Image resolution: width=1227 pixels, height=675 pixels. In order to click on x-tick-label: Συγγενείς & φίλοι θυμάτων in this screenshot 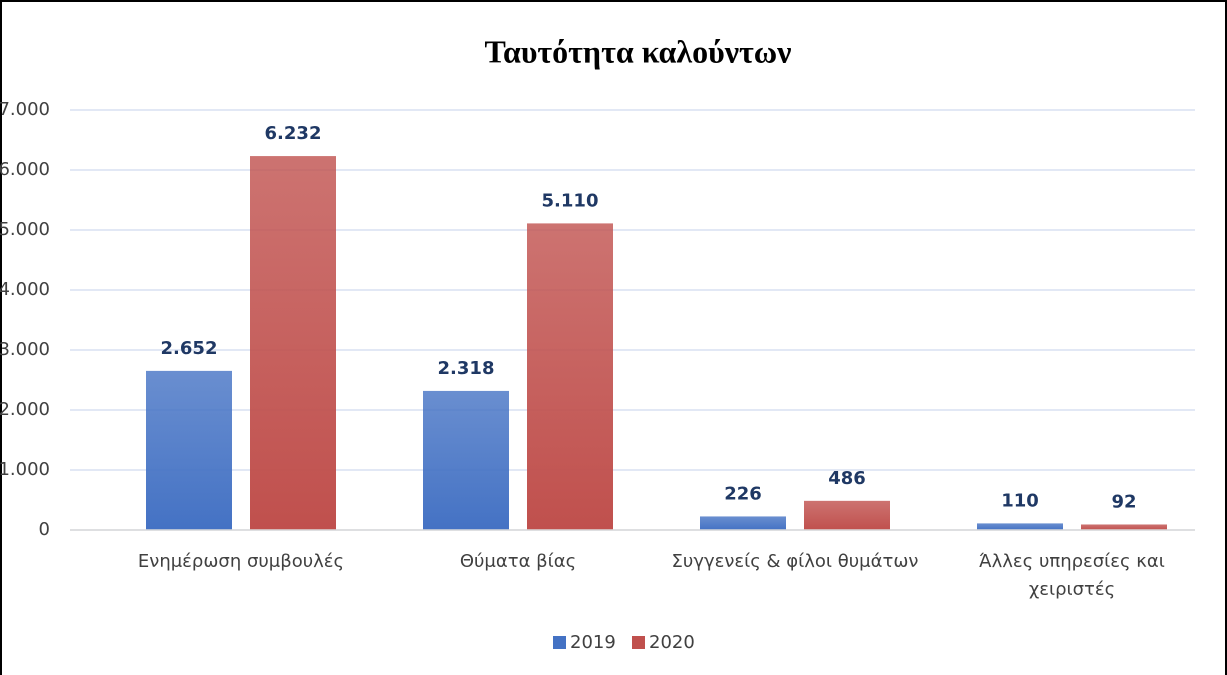, I will do `click(795, 561)`.